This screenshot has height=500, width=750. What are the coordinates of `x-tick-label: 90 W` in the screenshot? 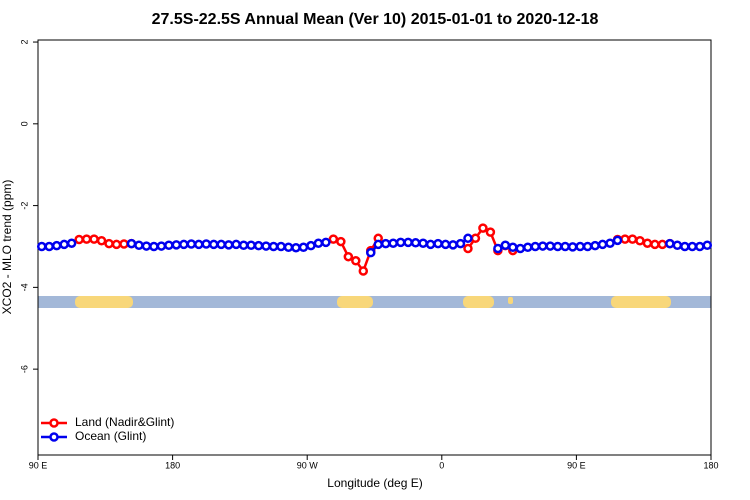 It's located at (308, 465).